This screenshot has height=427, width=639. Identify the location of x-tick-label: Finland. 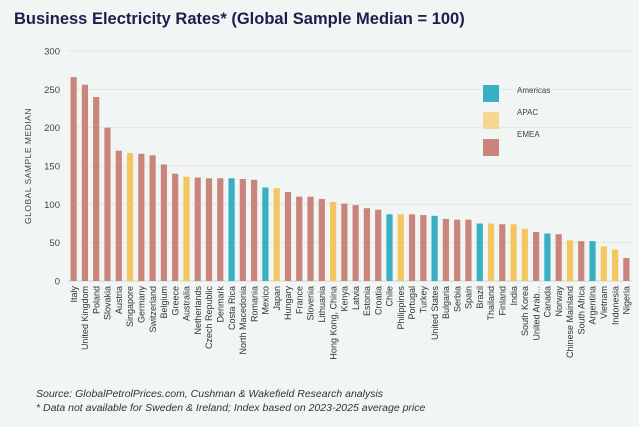
(502, 301).